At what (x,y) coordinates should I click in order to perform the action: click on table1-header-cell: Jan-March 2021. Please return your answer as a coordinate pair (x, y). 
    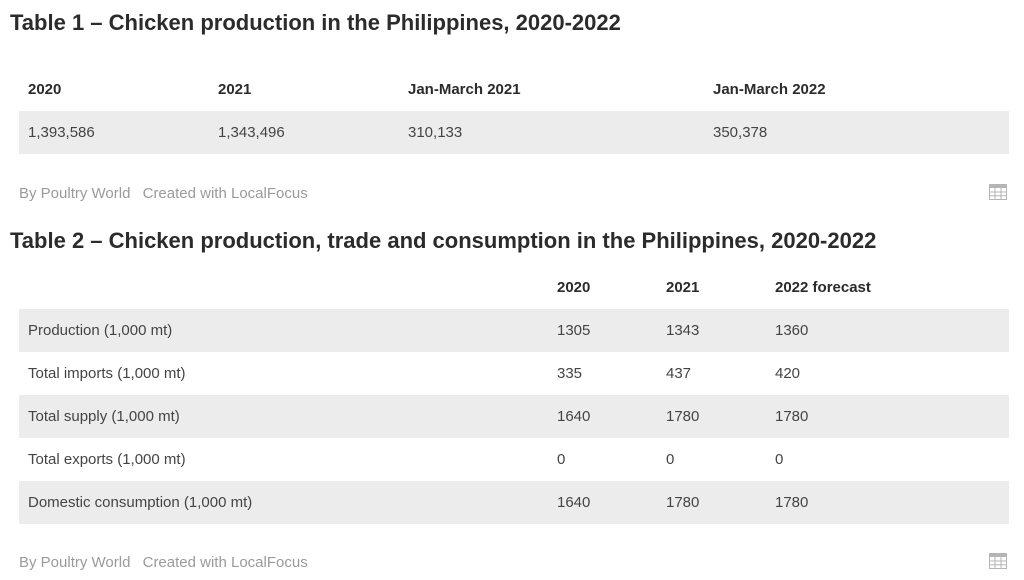
    Looking at the image, I should click on (464, 89).